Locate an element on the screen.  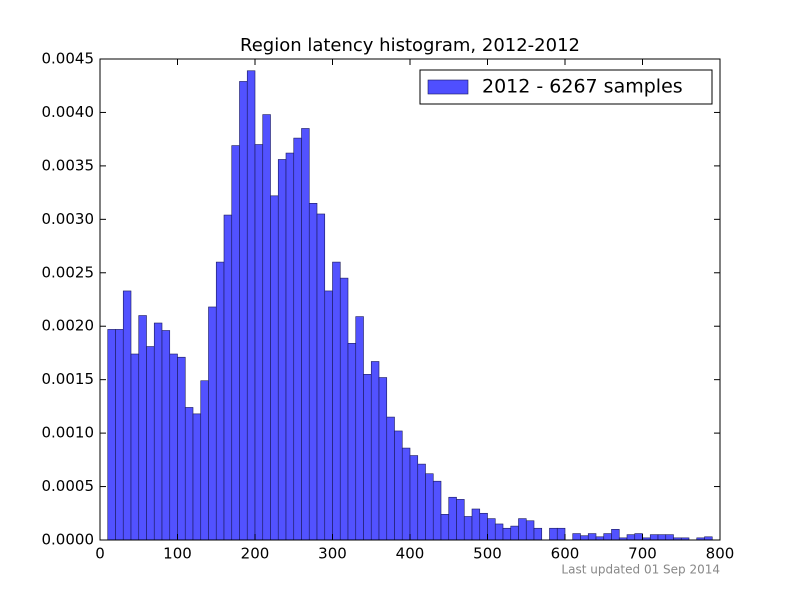
legend-box is located at coordinates (566, 87).